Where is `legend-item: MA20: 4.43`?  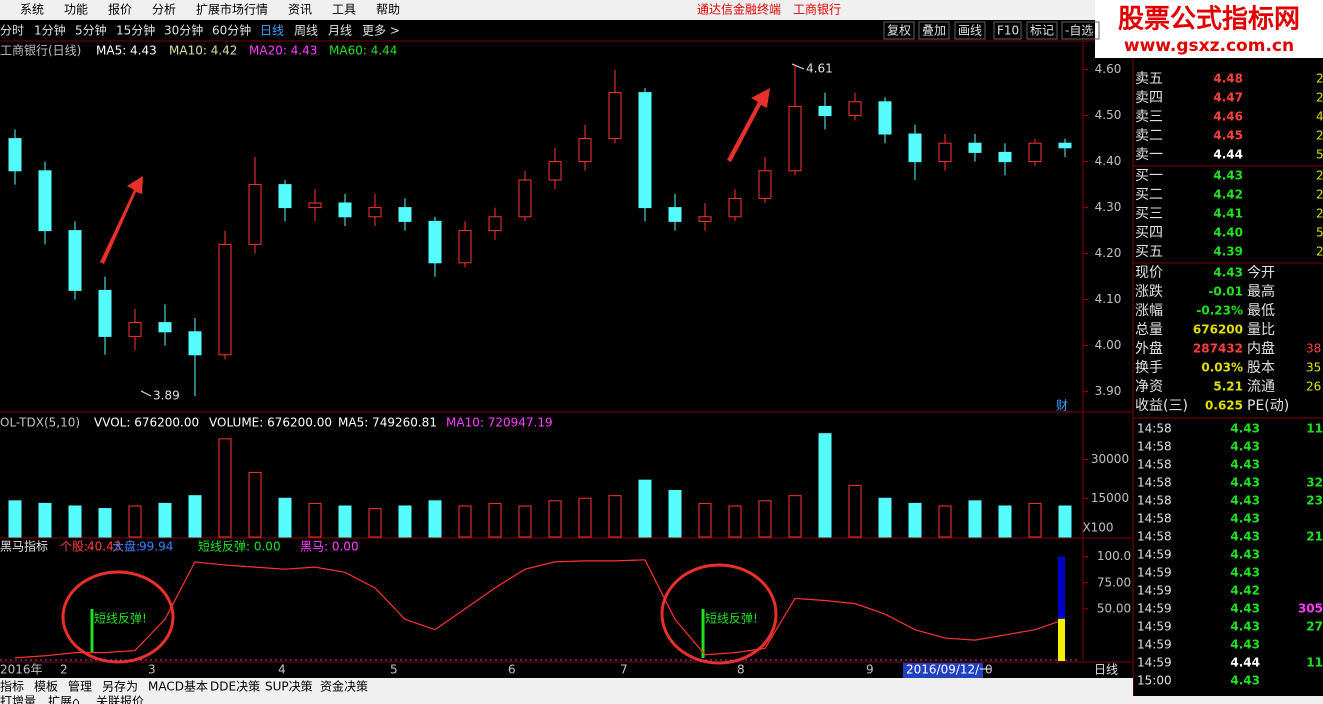 legend-item: MA20: 4.43 is located at coordinates (283, 51).